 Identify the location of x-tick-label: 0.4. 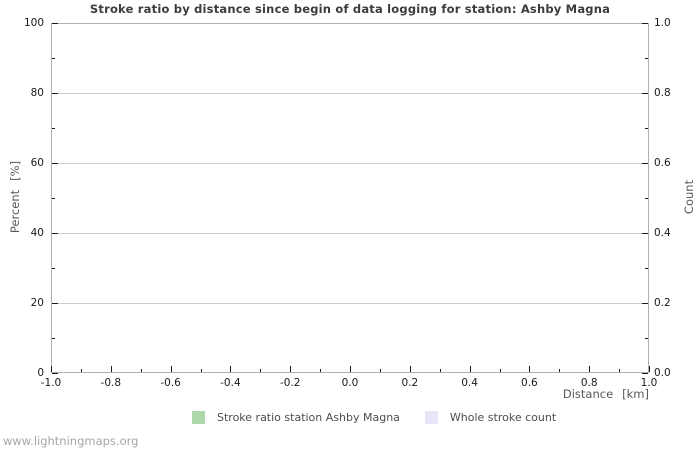
(469, 383).